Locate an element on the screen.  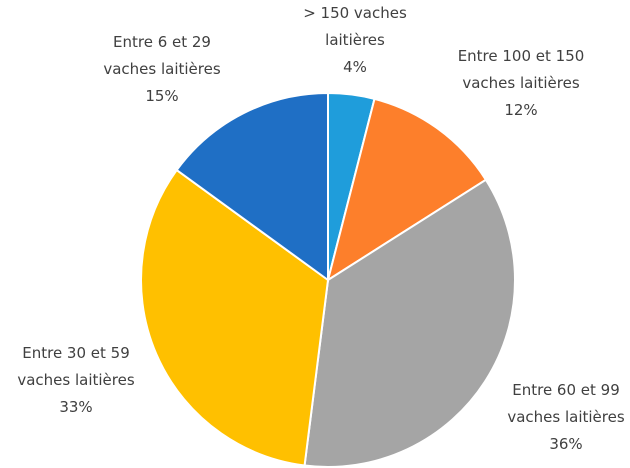
slice-label: Entre 100 et 150 vaches laitières 12% is located at coordinates (521, 83).